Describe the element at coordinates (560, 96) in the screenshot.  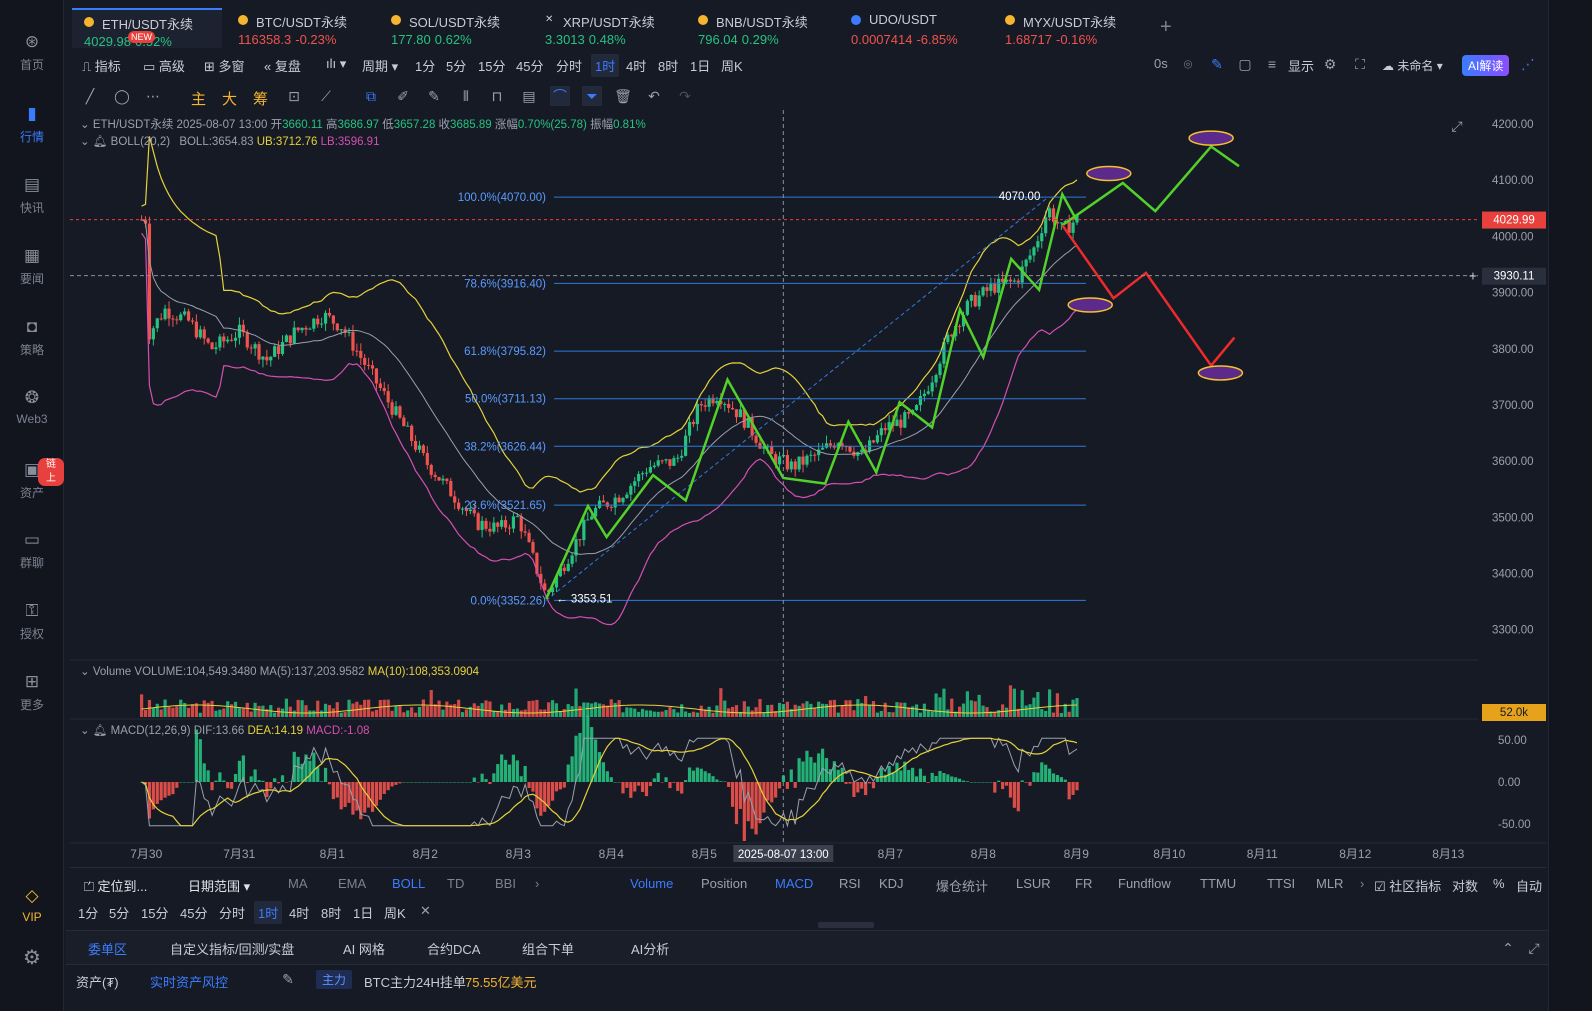
I see `magnet-icon: ⌒` at that location.